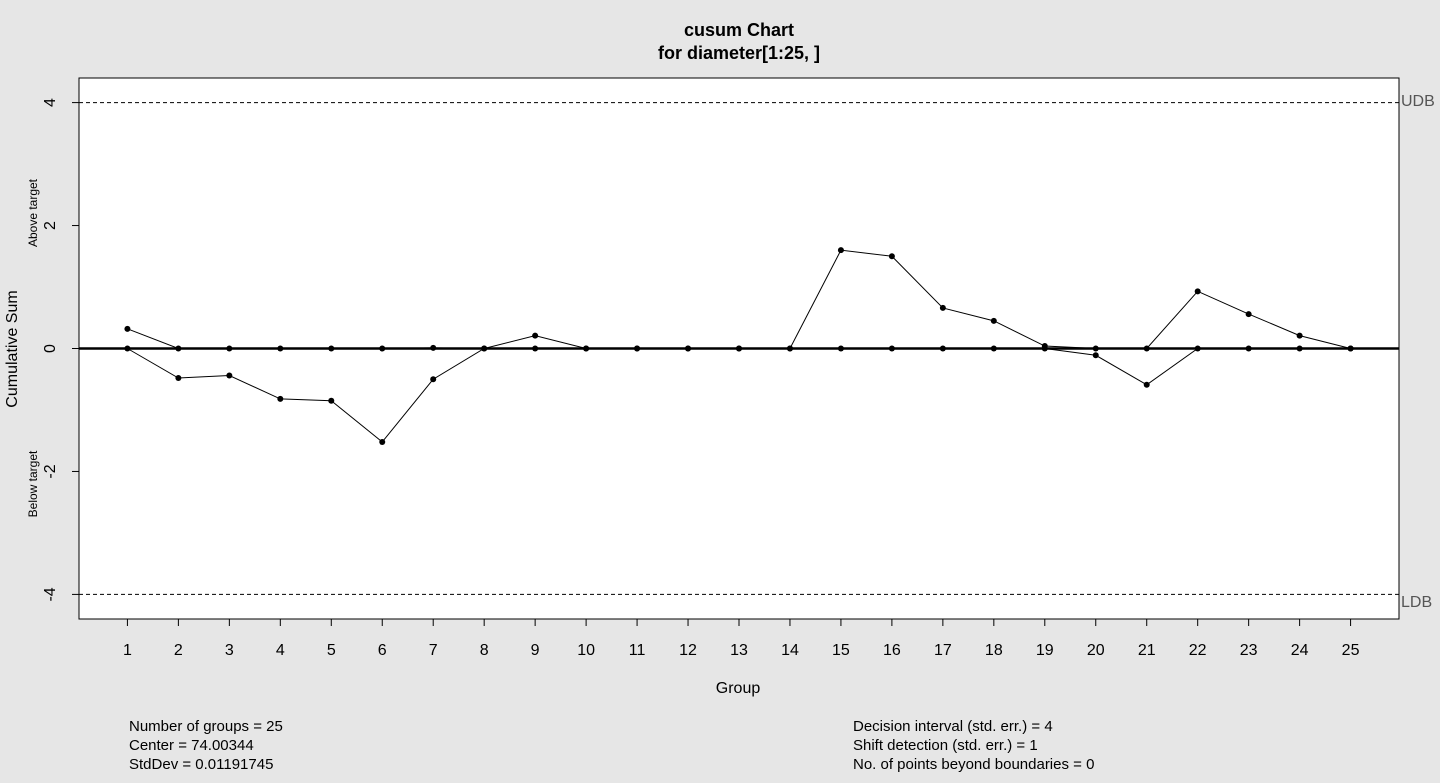  Describe the element at coordinates (50, 225) in the screenshot. I see `y-tick-label-2: 2` at that location.